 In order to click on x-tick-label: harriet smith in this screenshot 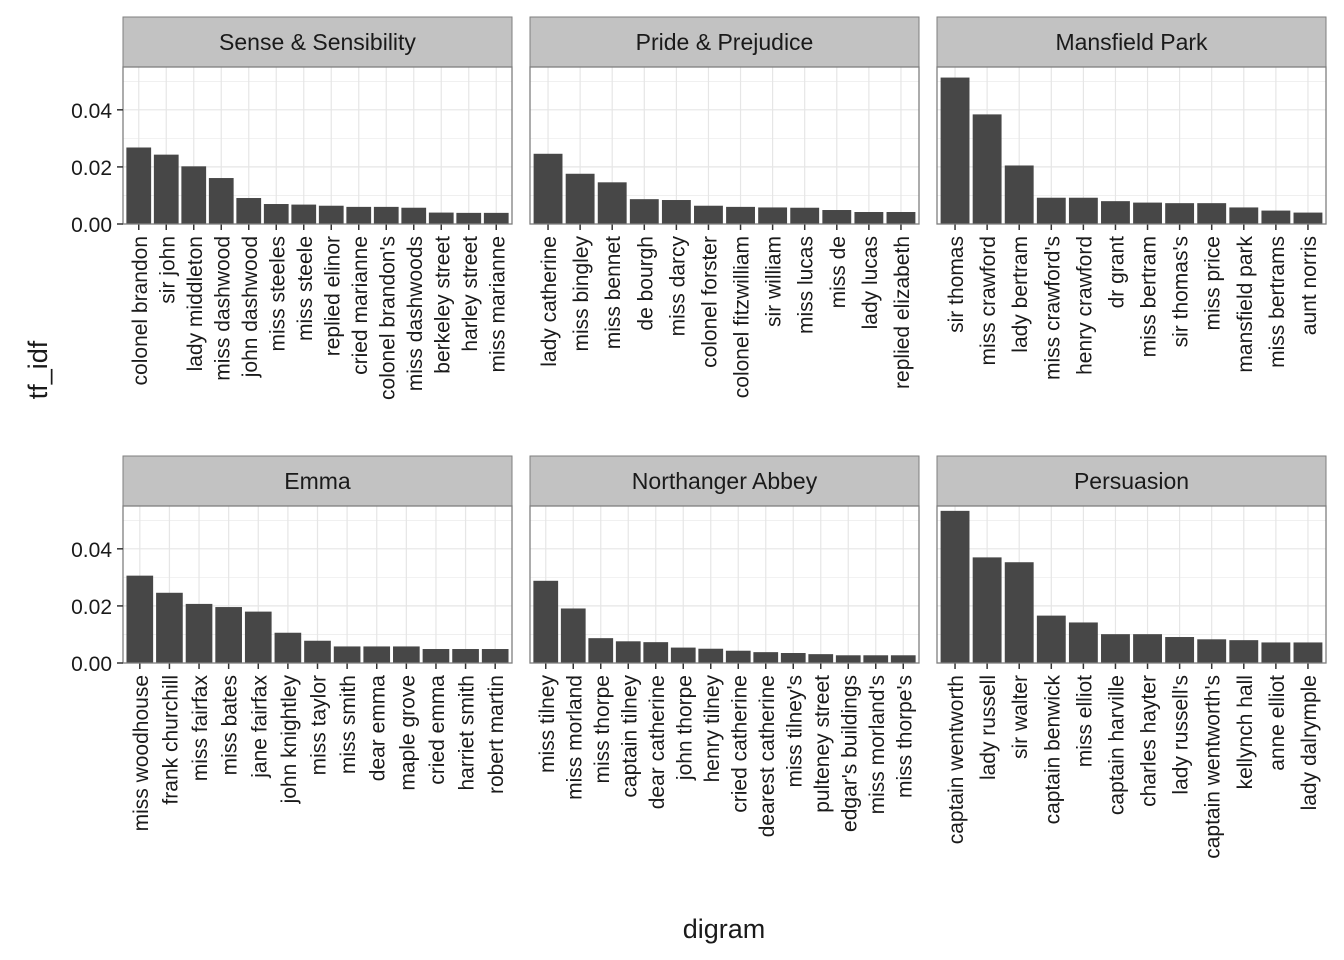, I will do `click(467, 733)`.